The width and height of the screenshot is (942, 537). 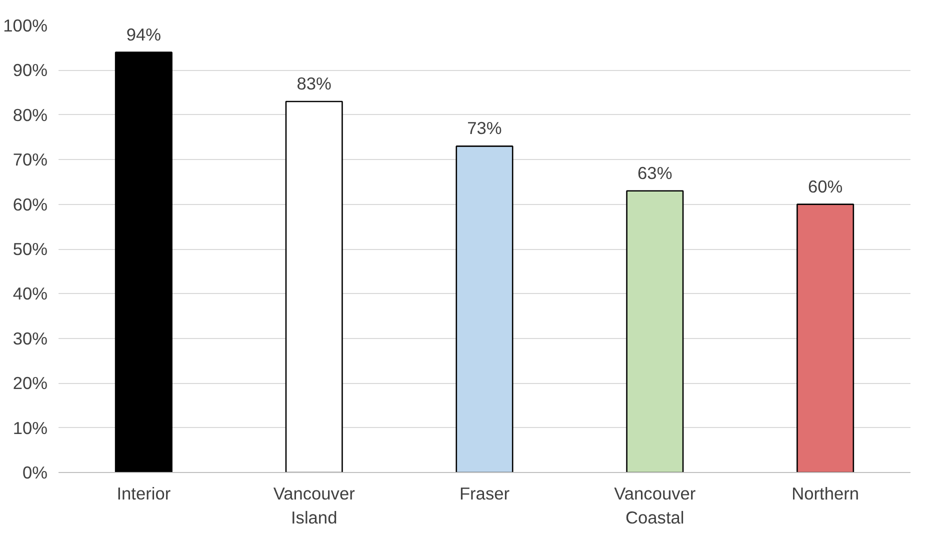 I want to click on y-tick-label: 40%, so click(x=30, y=294).